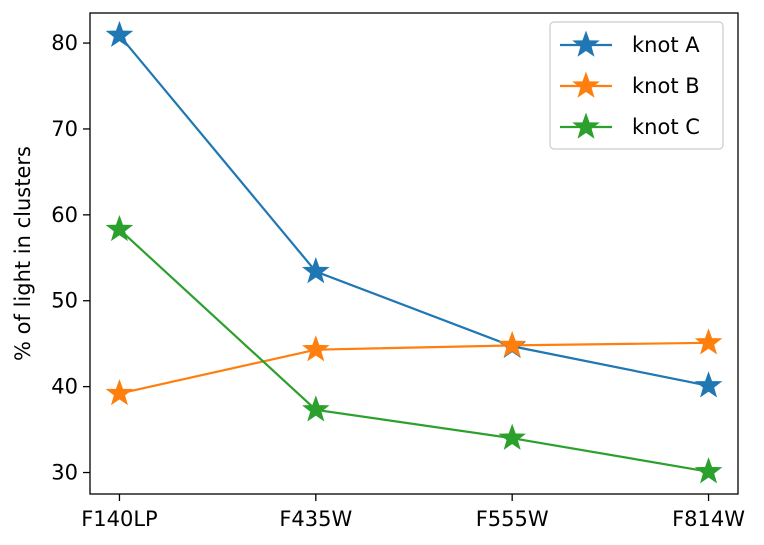 Image resolution: width=764 pixels, height=545 pixels. Describe the element at coordinates (23, 253) in the screenshot. I see `y-axis-label: % of light in clusters` at that location.